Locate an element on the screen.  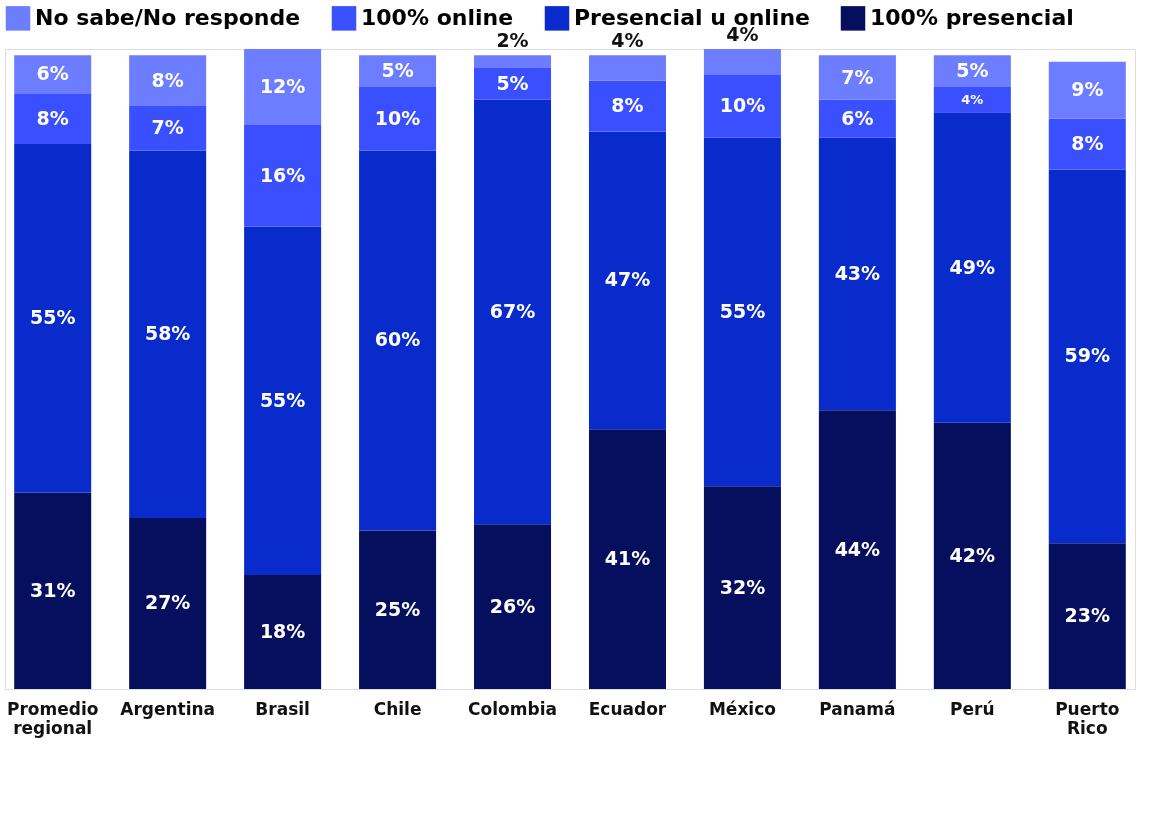
legend-label: 100% presencial is located at coordinates (972, 18).